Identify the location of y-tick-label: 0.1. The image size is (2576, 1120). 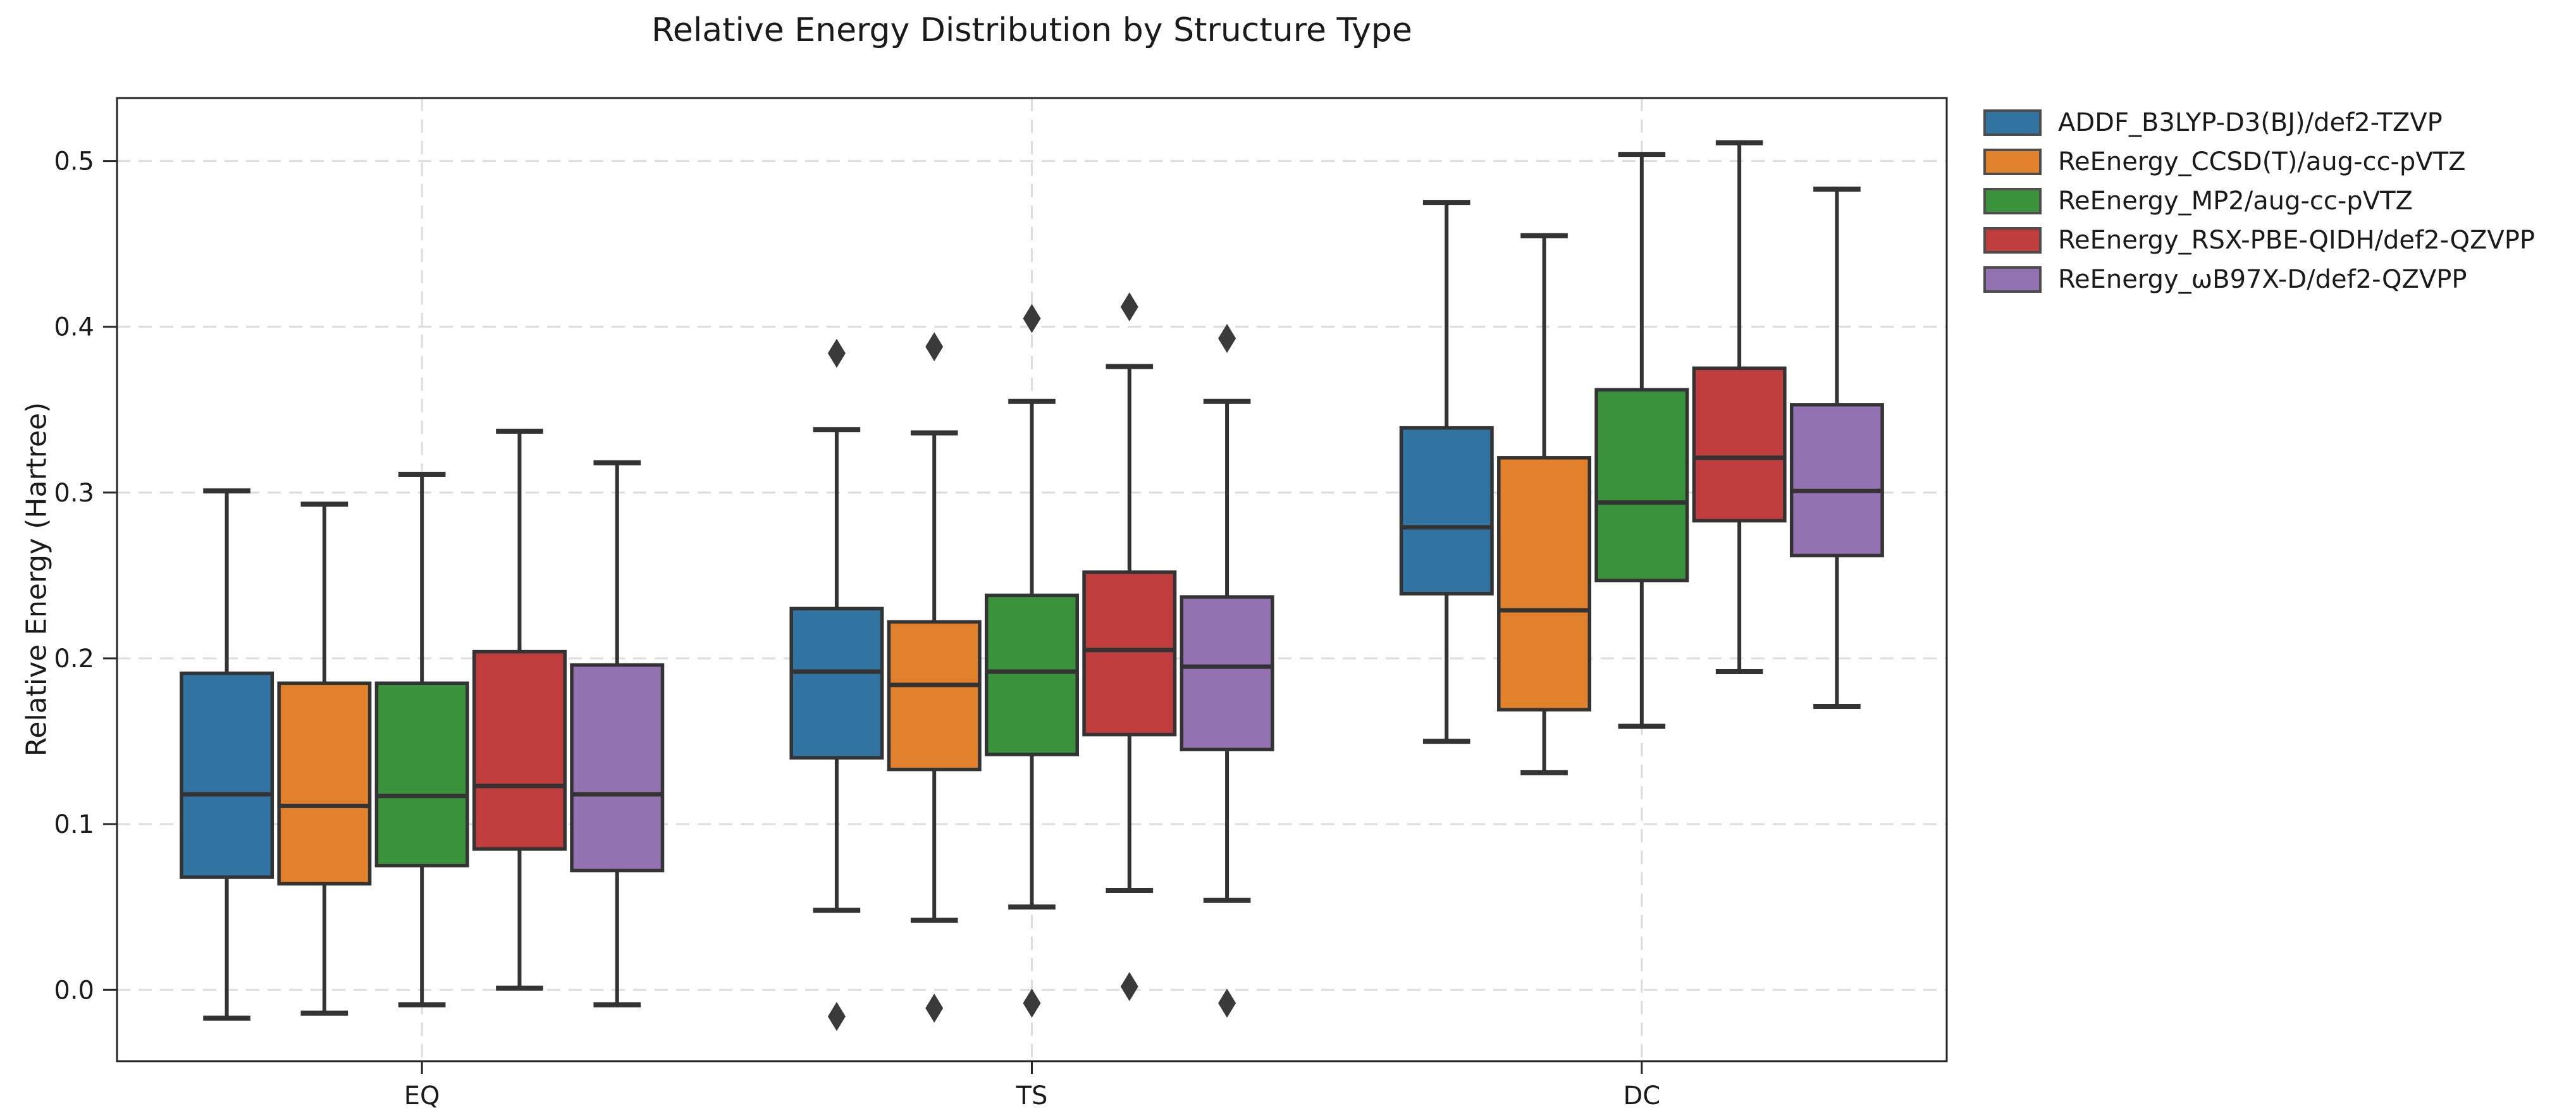
(74, 825).